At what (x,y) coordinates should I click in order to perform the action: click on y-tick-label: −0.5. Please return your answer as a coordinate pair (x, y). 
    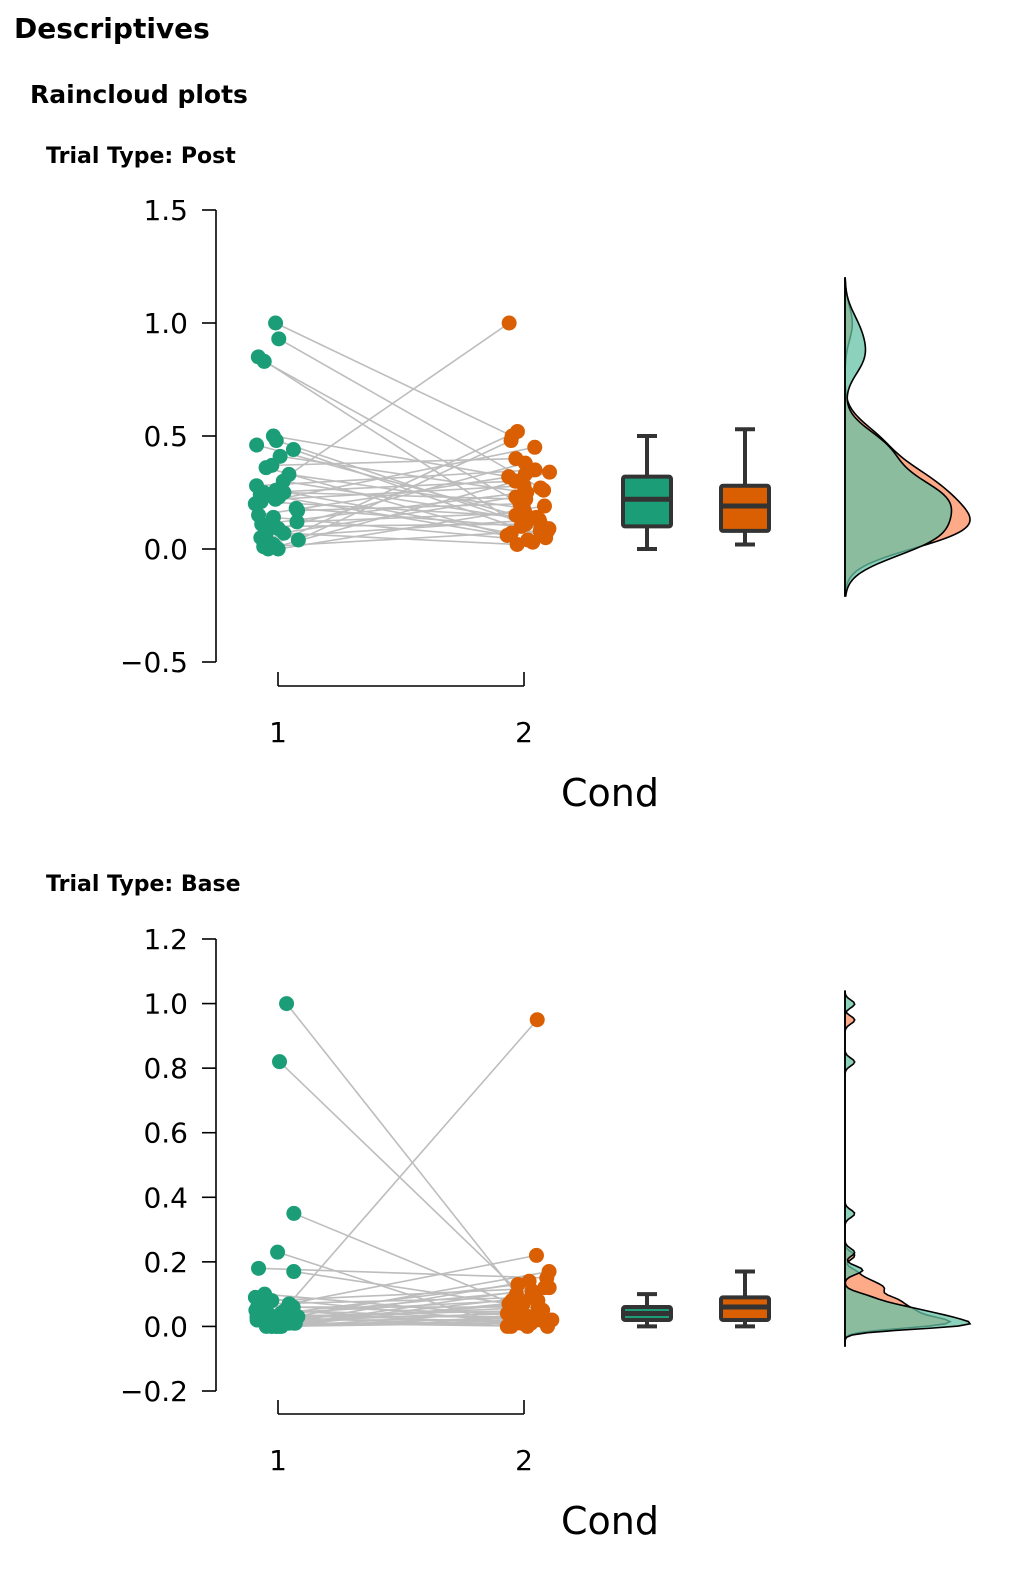
    Looking at the image, I should click on (154, 662).